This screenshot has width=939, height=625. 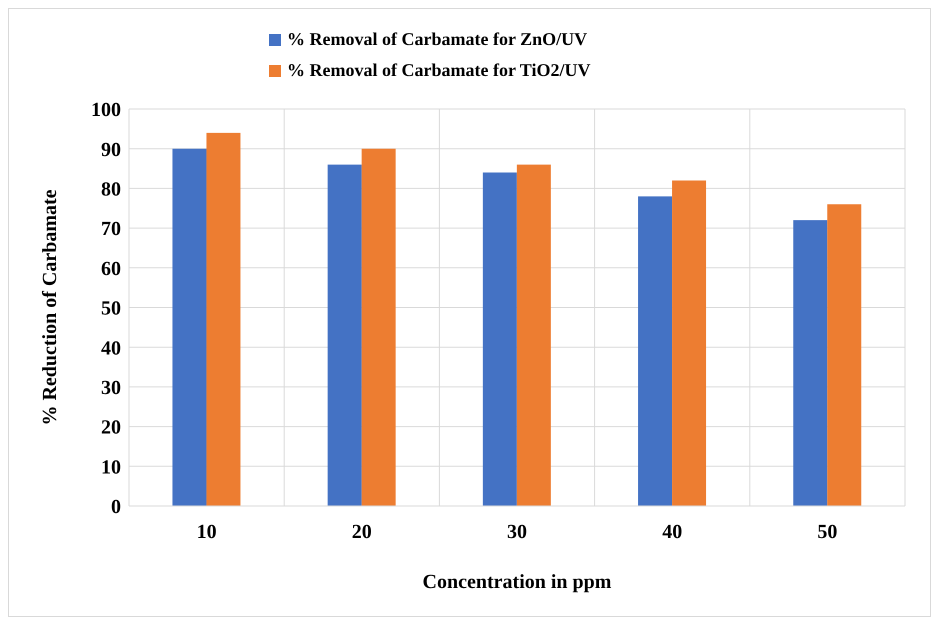 What do you see at coordinates (827, 532) in the screenshot?
I see `x-tick-label: 50` at bounding box center [827, 532].